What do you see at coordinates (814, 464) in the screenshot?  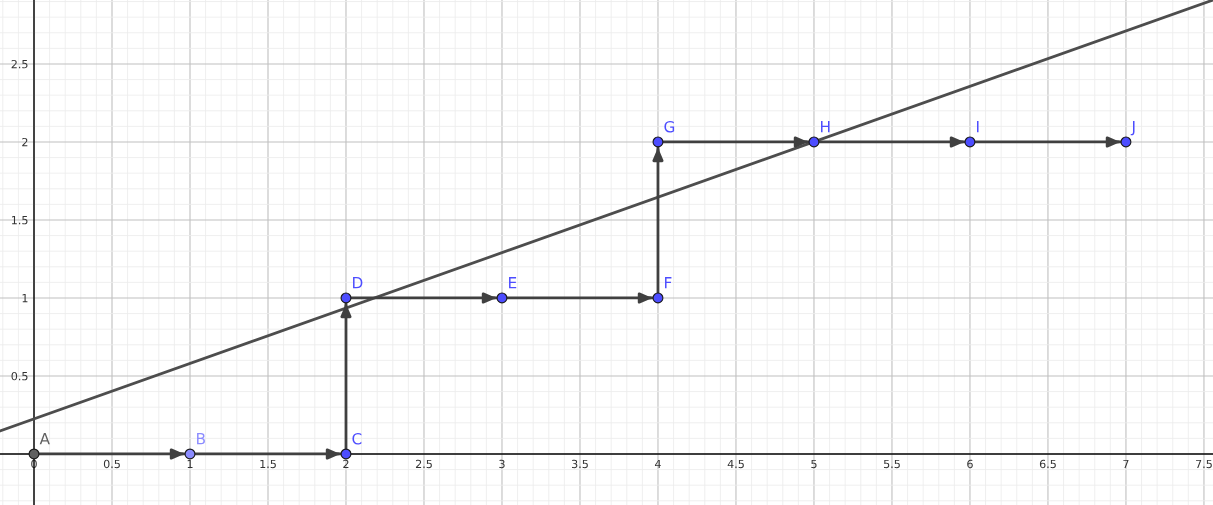 I see `x-tick-label: 5` at bounding box center [814, 464].